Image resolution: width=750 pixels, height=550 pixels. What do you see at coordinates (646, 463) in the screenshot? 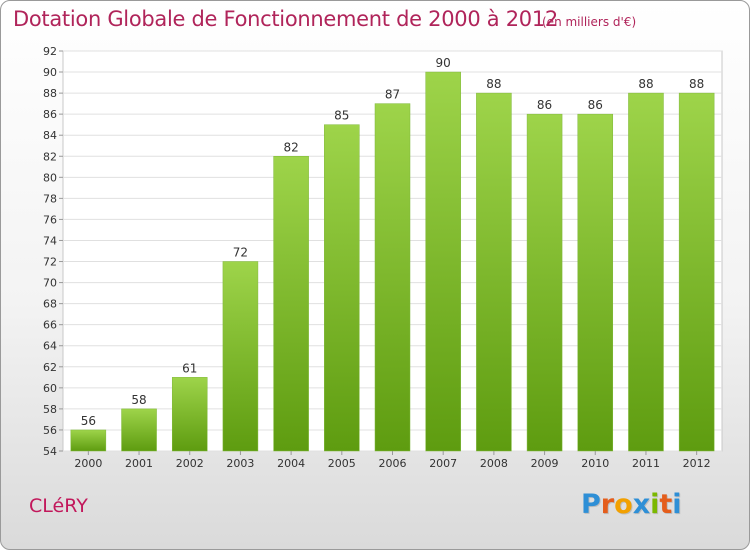
I see `x-tick-label: 2011` at bounding box center [646, 463].